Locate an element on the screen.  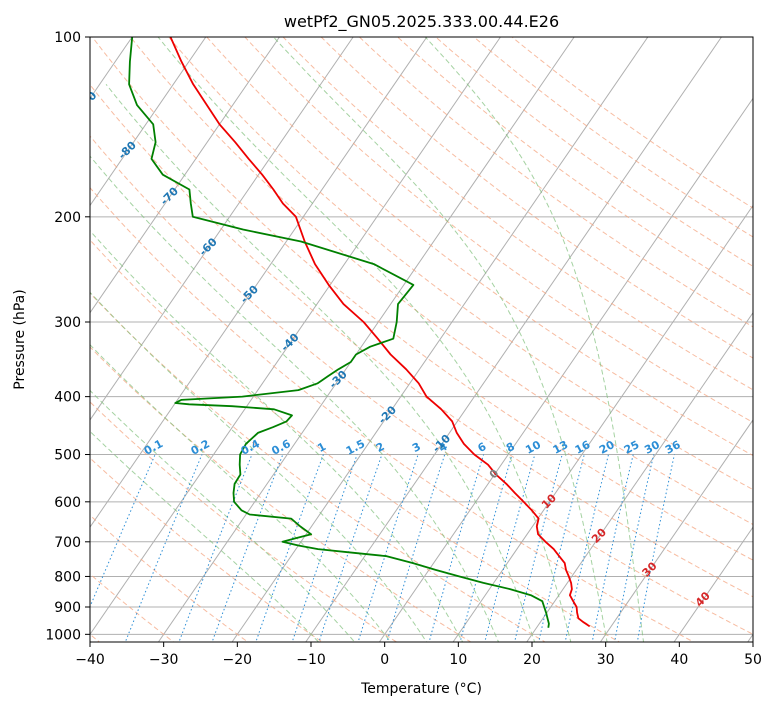
y-tick-label: 1000 is located at coordinates (63, 635).